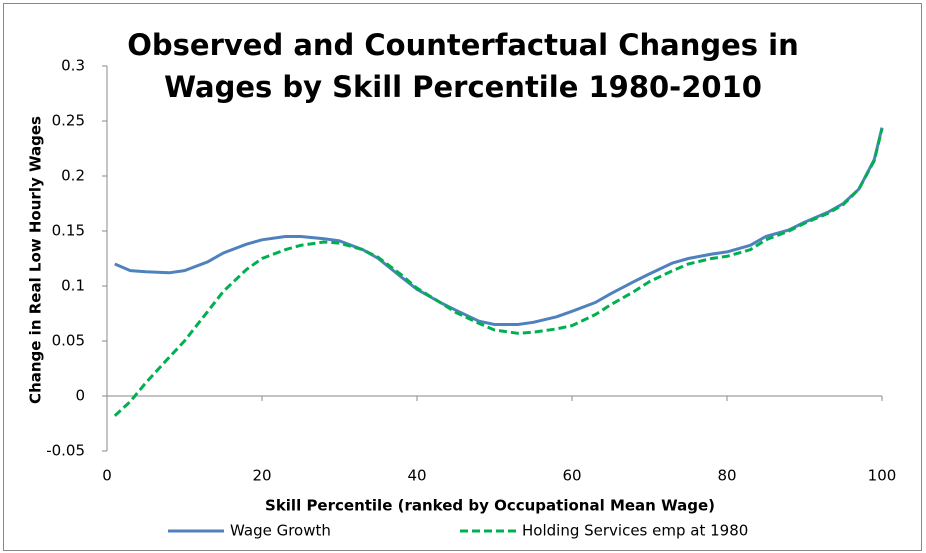 This screenshot has height=553, width=926. Describe the element at coordinates (73, 66) in the screenshot. I see `y-tick-label: 0.3` at that location.